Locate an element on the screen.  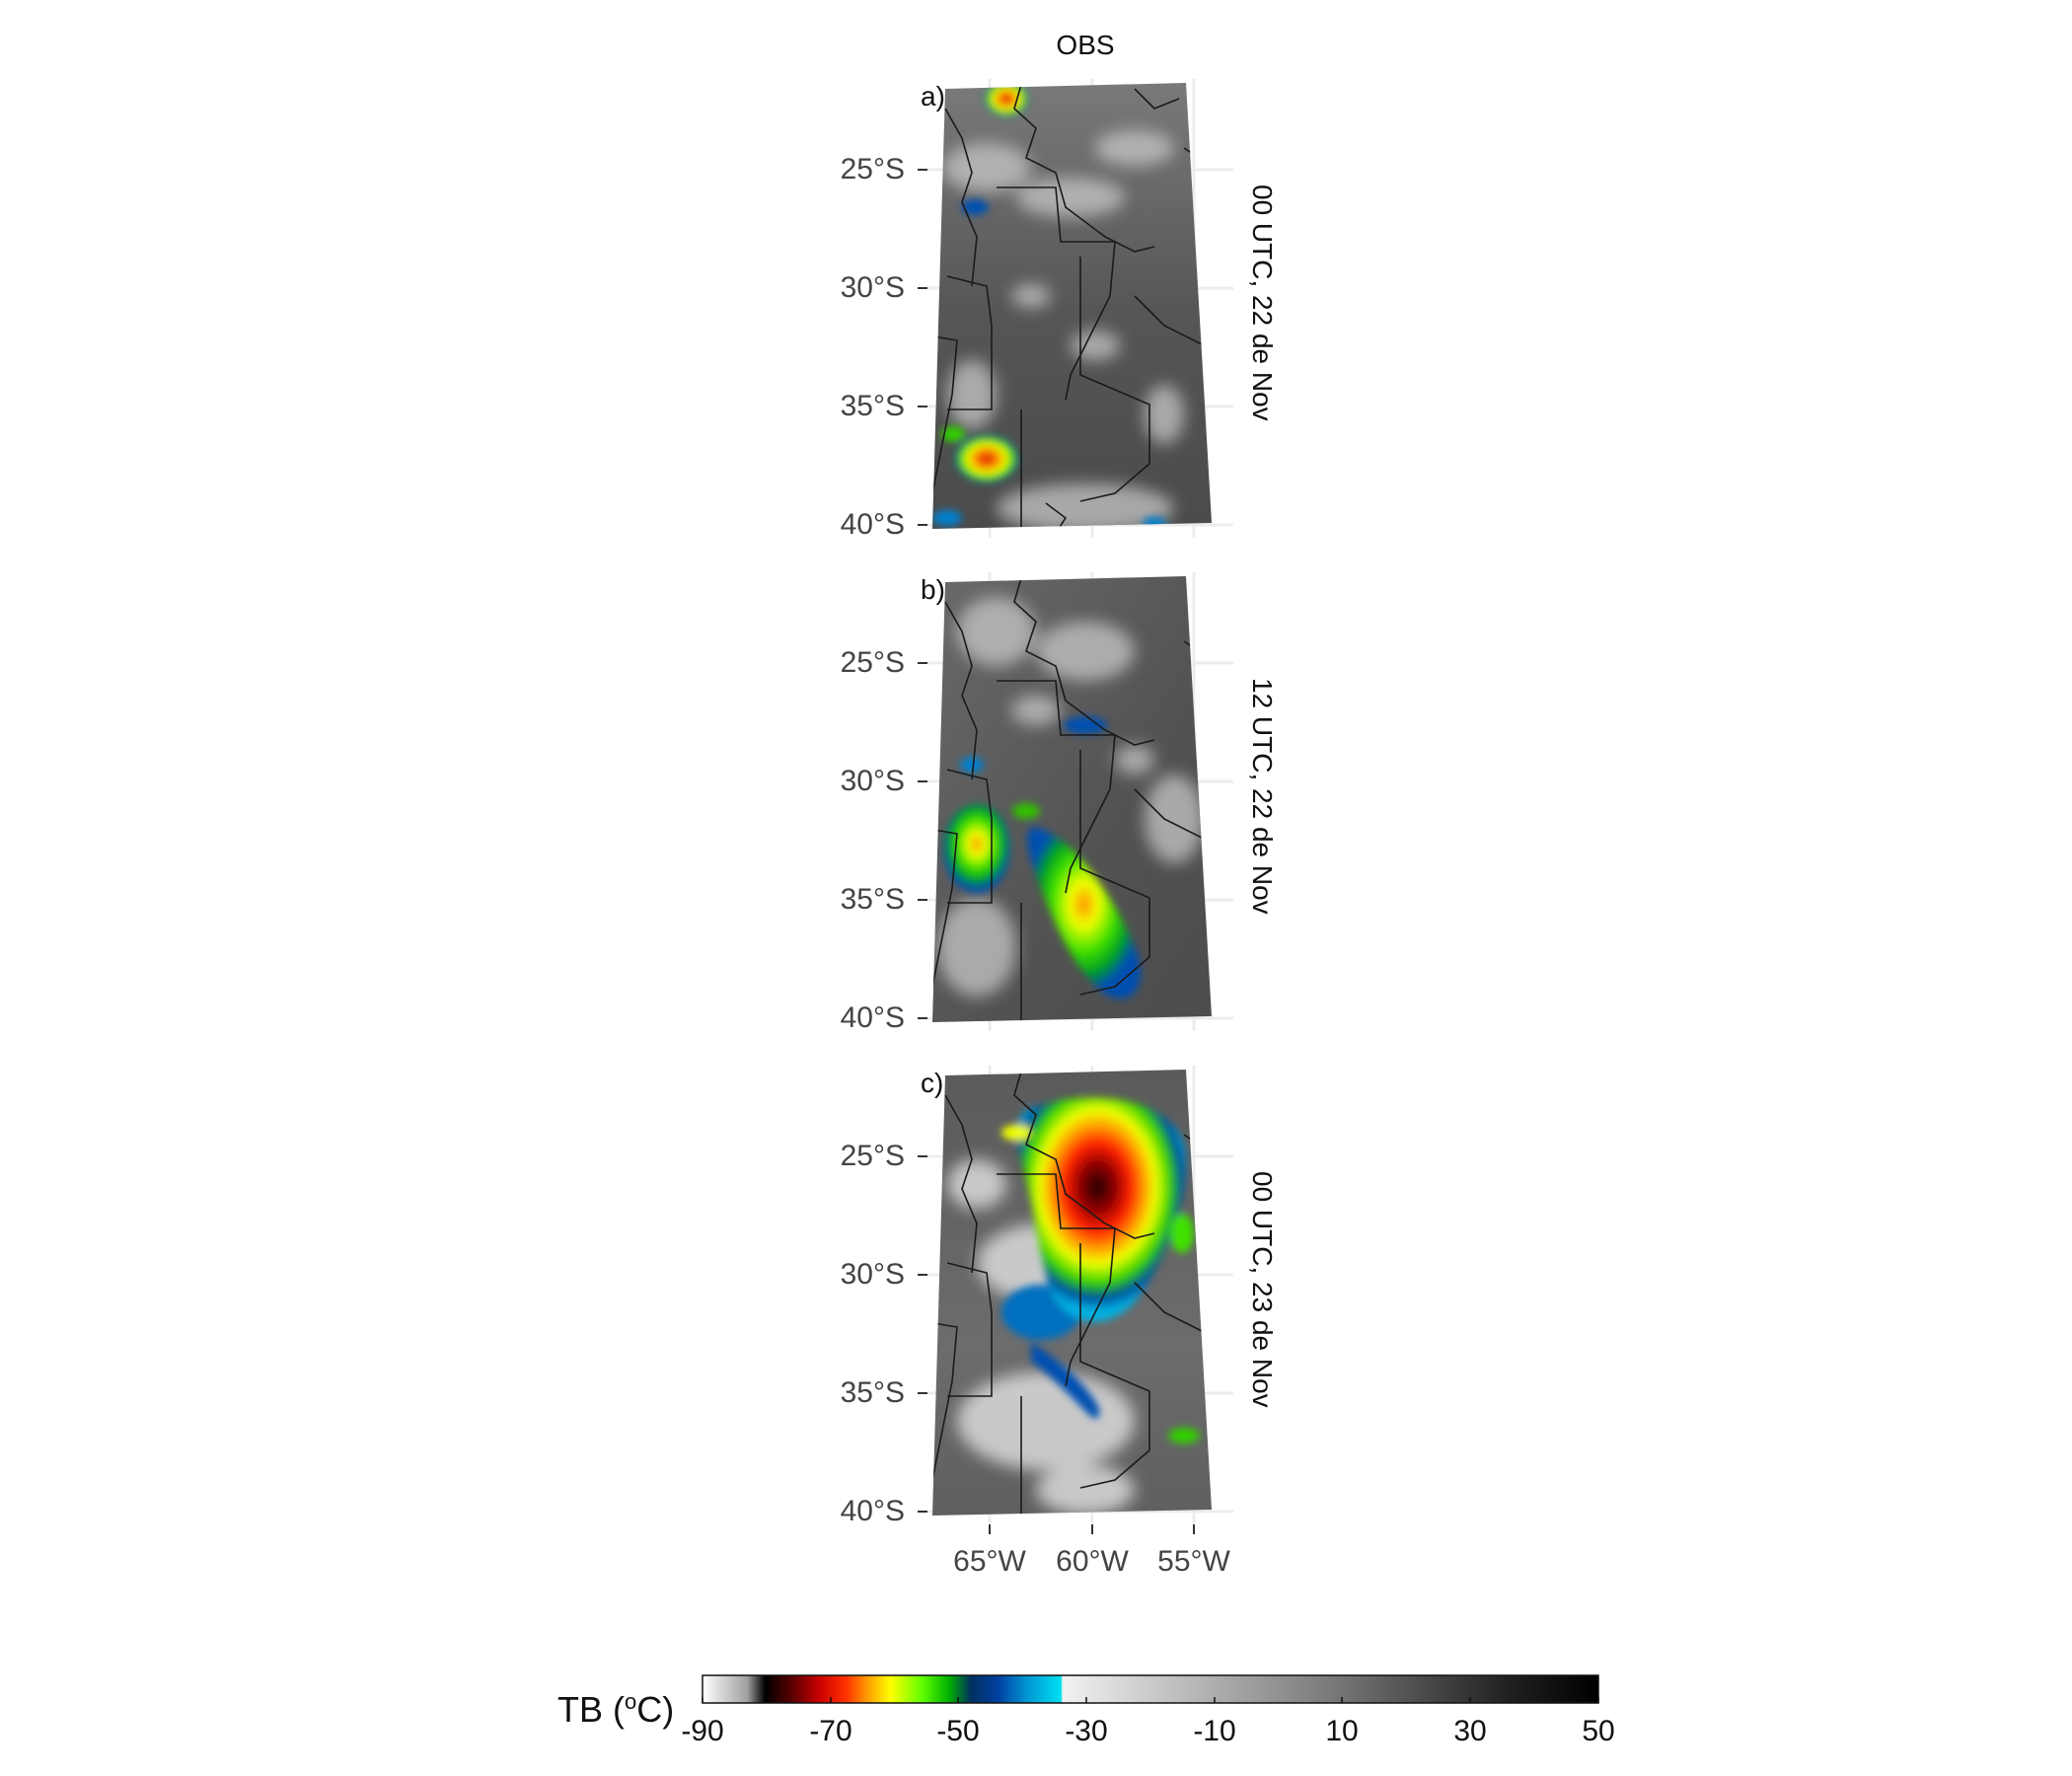
colorbar is located at coordinates (1150, 1689).